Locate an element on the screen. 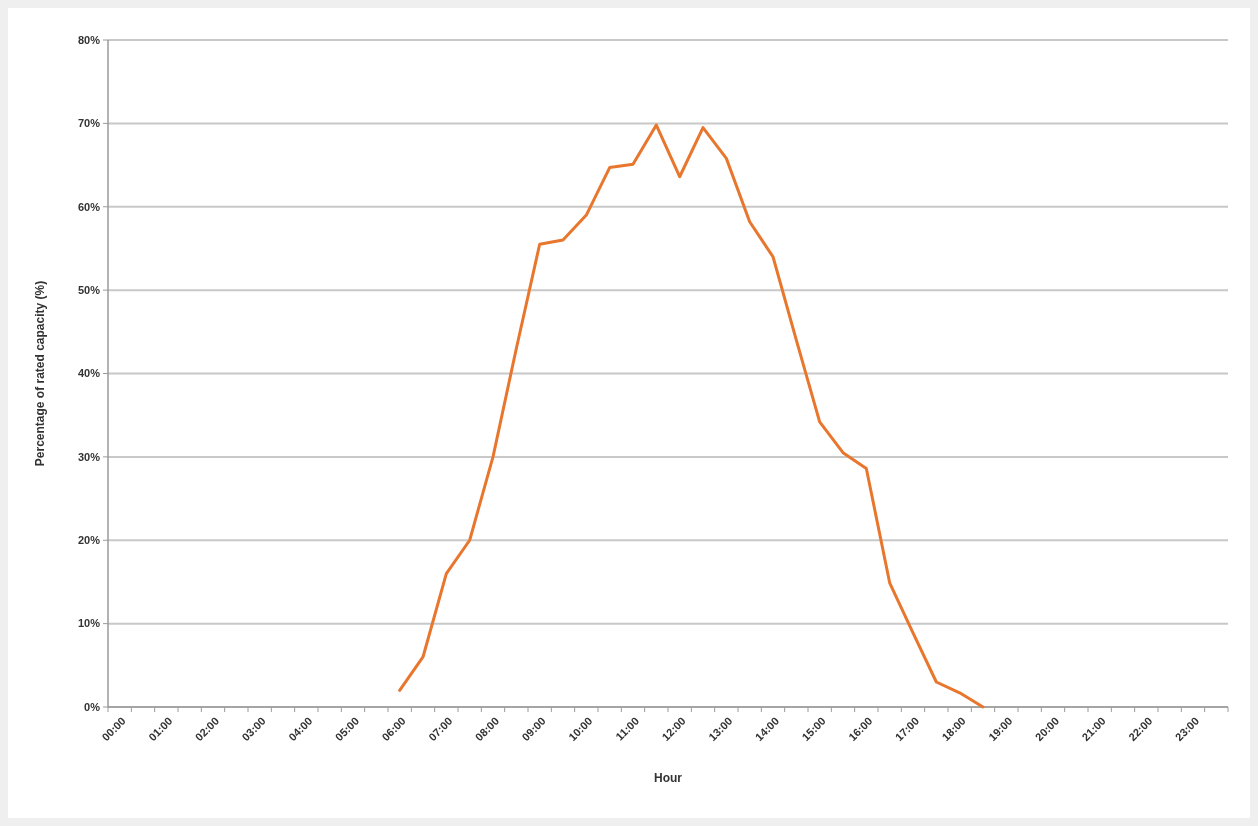 The image size is (1258, 826). y-tick-label: 30% is located at coordinates (89, 456).